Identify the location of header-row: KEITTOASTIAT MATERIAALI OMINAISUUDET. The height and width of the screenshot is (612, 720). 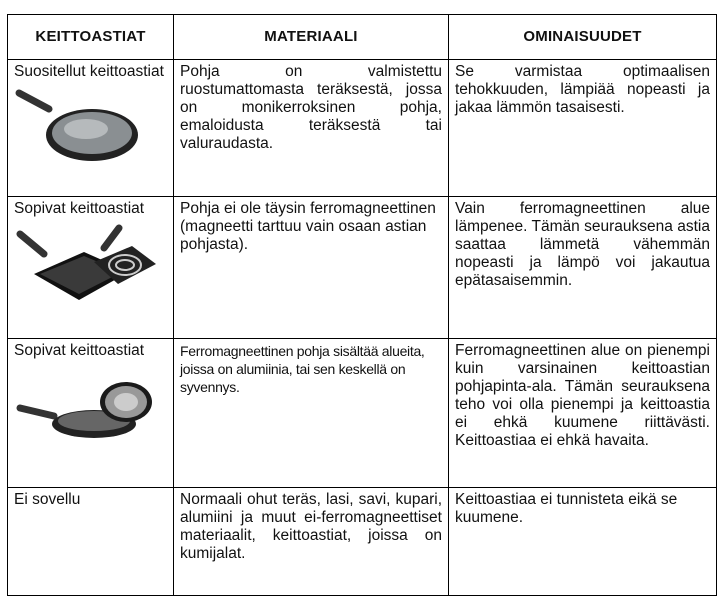
(362, 37).